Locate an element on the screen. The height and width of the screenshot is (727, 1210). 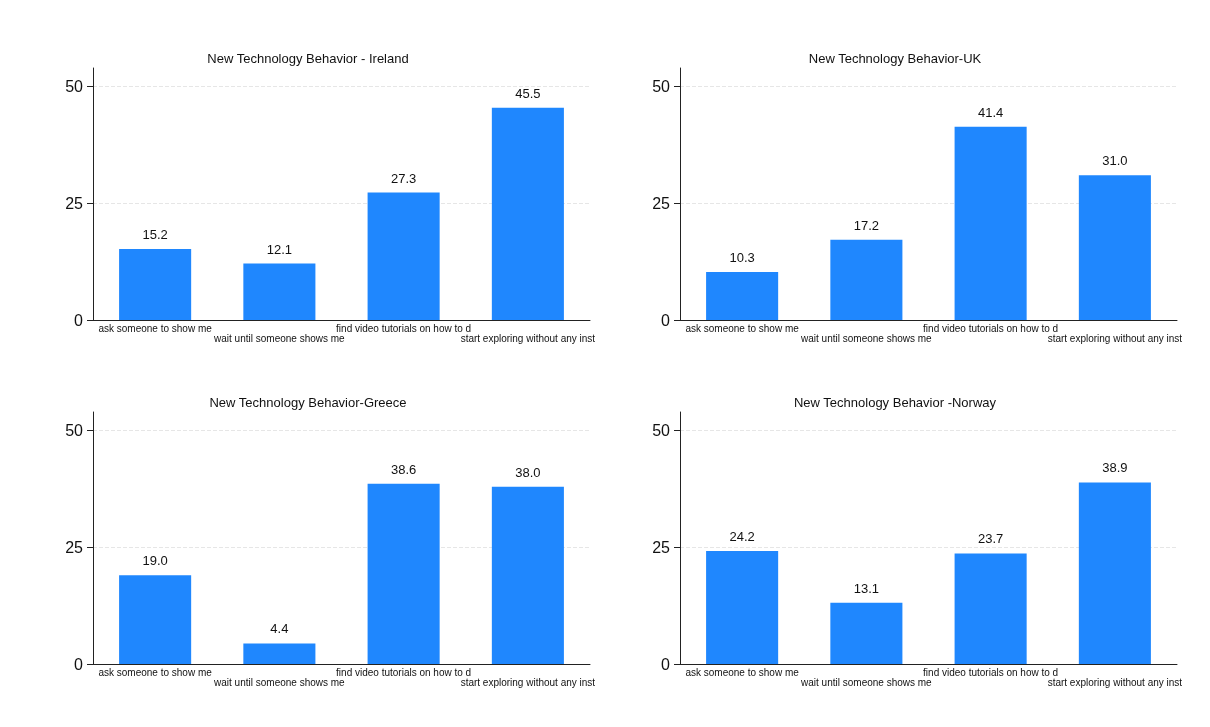
chart-title: New Technology Behavior - Ireland is located at coordinates (308, 58).